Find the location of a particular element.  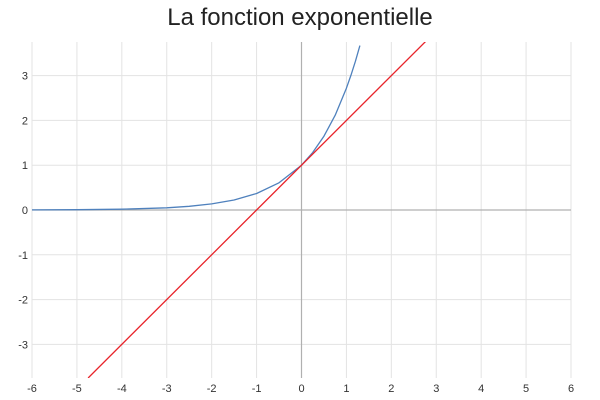

x-tick-label: 6 is located at coordinates (571, 389).